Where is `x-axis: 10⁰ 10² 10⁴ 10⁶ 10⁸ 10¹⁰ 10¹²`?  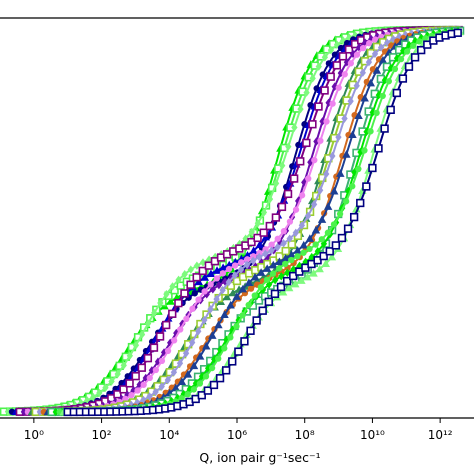 x-axis: 10⁰ 10² 10⁴ 10⁶ 10⁸ 10¹⁰ 10¹² is located at coordinates (238, 430).